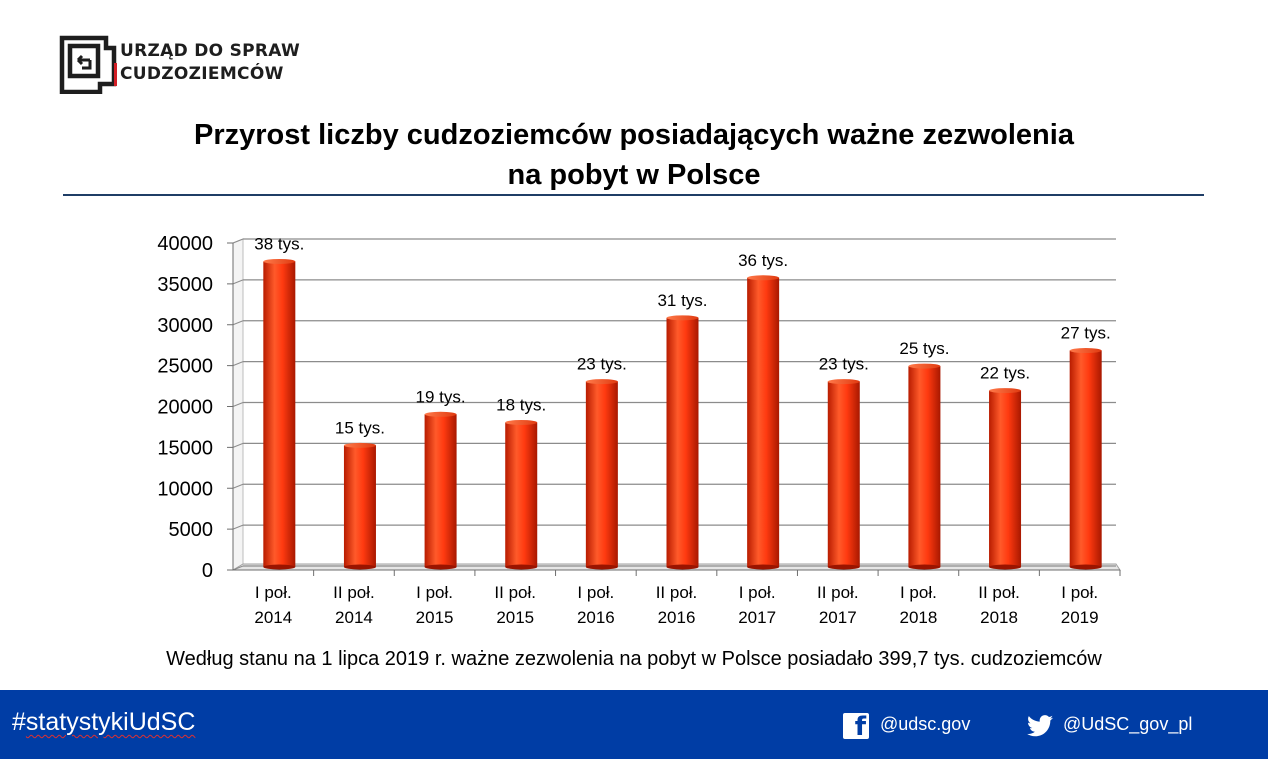 The height and width of the screenshot is (759, 1268). Describe the element at coordinates (856, 727) in the screenshot. I see `facebook-icon: f` at that location.